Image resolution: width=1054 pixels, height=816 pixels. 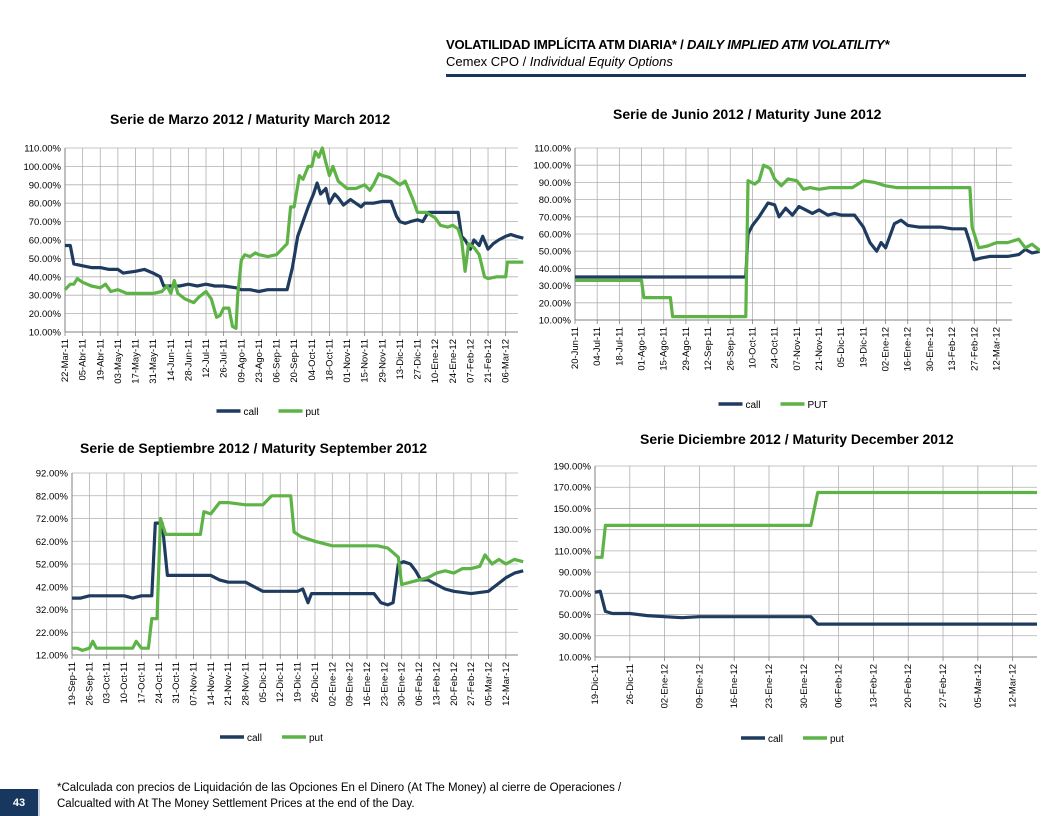 I want to click on y-tick-label: 100.00%, so click(x=42, y=167).